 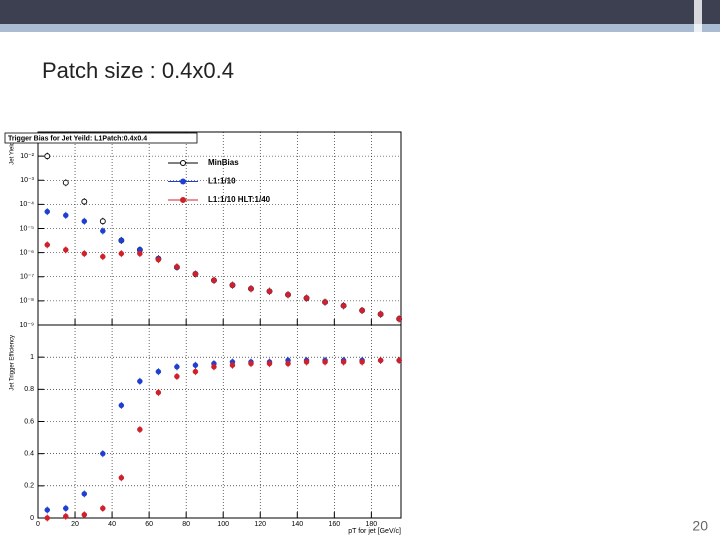 What do you see at coordinates (27, 301) in the screenshot?
I see `y-tick-label: 10⁻⁸` at bounding box center [27, 301].